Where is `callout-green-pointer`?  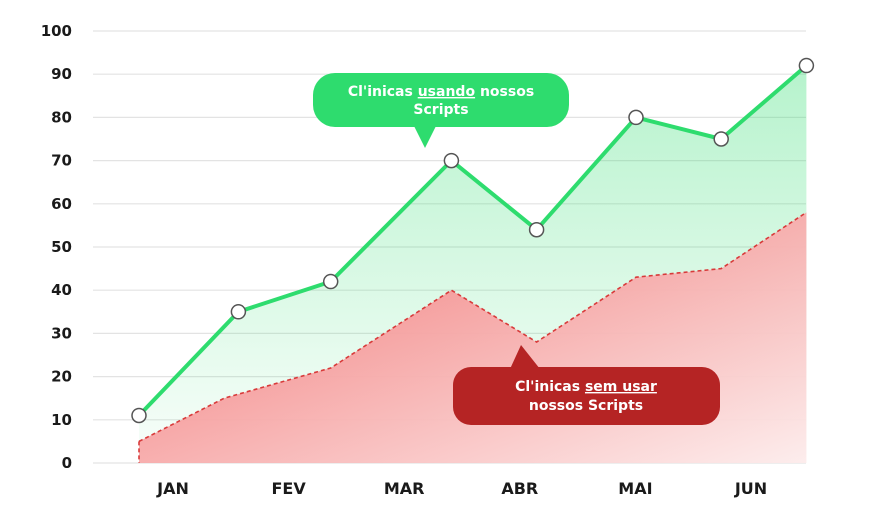
callout-green-pointer is located at coordinates (425, 137).